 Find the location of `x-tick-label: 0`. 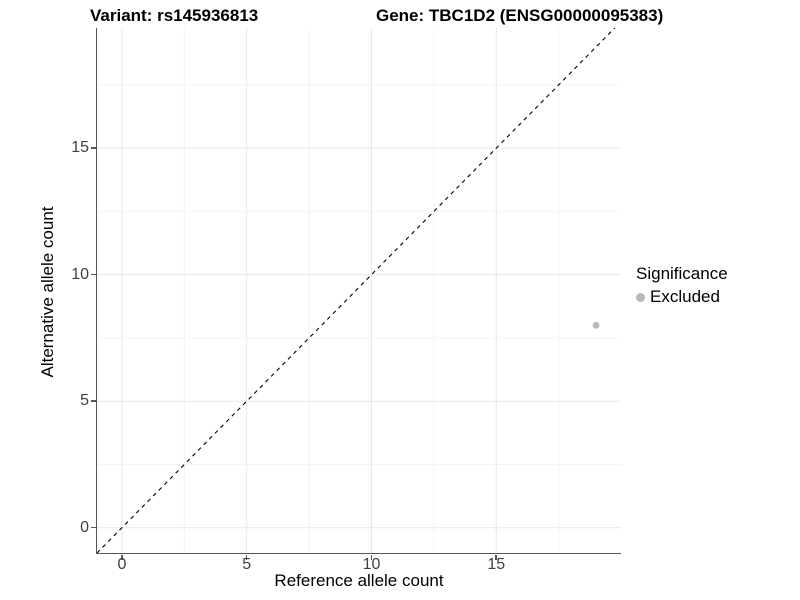

x-tick-label: 0 is located at coordinates (122, 564).